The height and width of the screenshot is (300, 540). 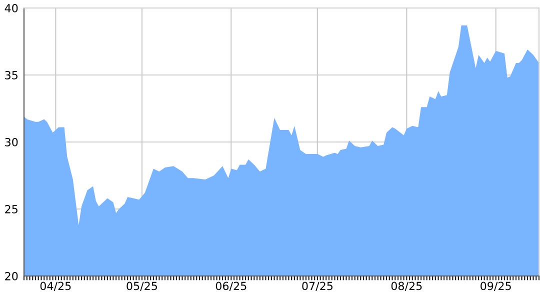 I want to click on x-tick-label: 09/25, so click(x=495, y=287).